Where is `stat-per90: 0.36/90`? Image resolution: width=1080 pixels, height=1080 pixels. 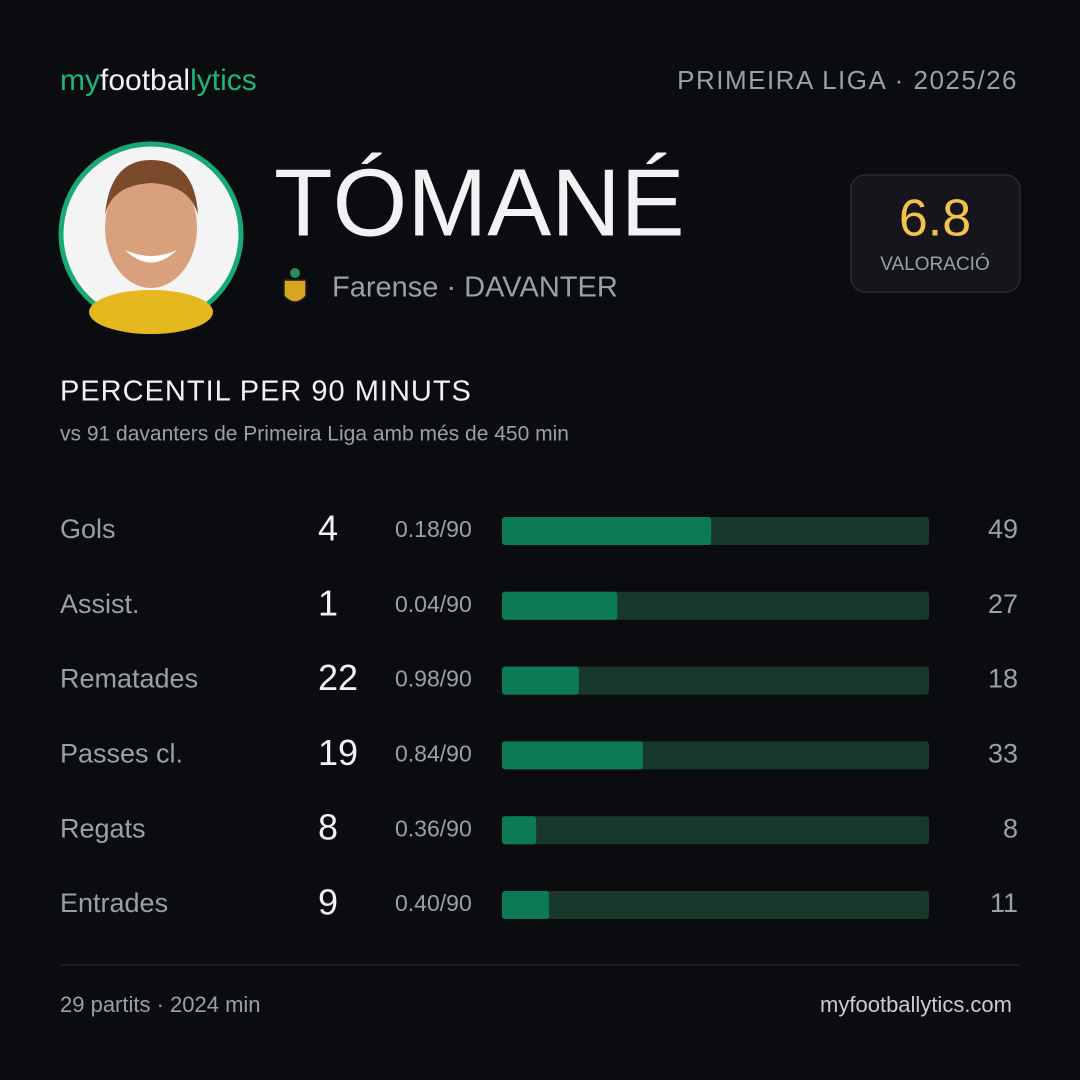 stat-per90: 0.36/90 is located at coordinates (433, 828).